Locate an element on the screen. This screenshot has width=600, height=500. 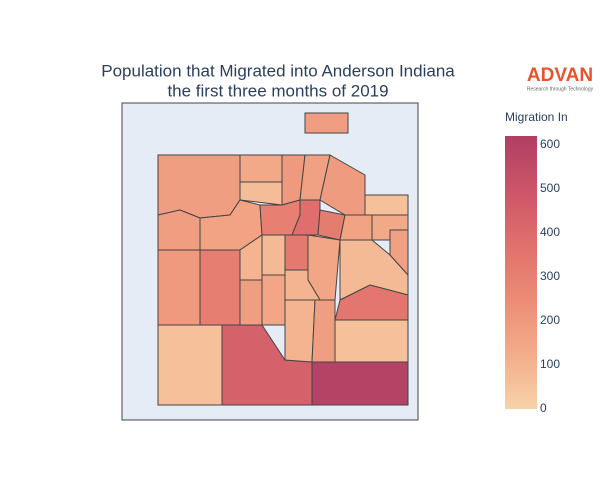
colorbar-tick-label: 200 is located at coordinates (550, 320).